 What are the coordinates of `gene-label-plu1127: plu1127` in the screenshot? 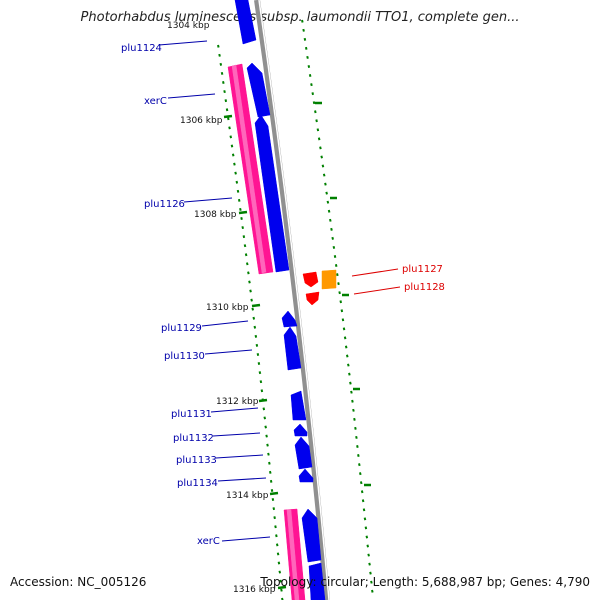 It's located at (422, 269).